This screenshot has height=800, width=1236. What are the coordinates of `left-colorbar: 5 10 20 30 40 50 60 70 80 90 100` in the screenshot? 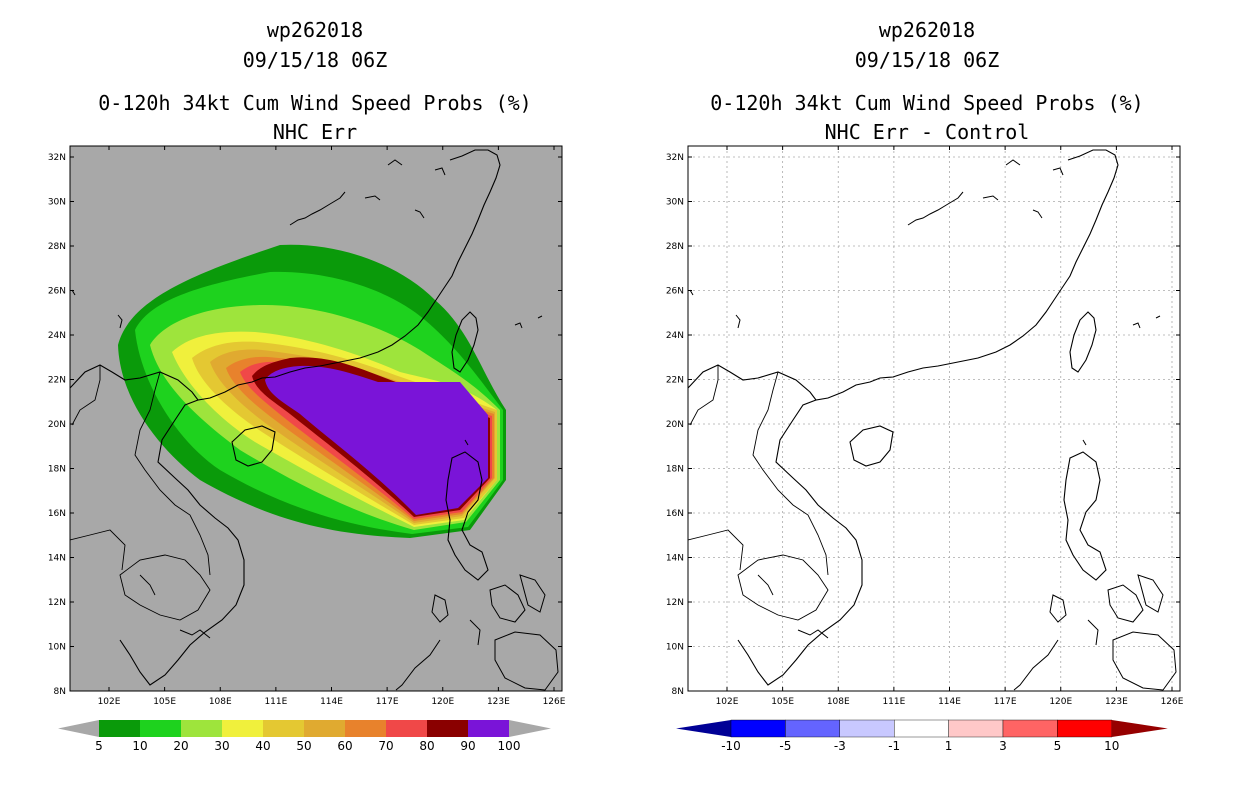 It's located at (304, 736).